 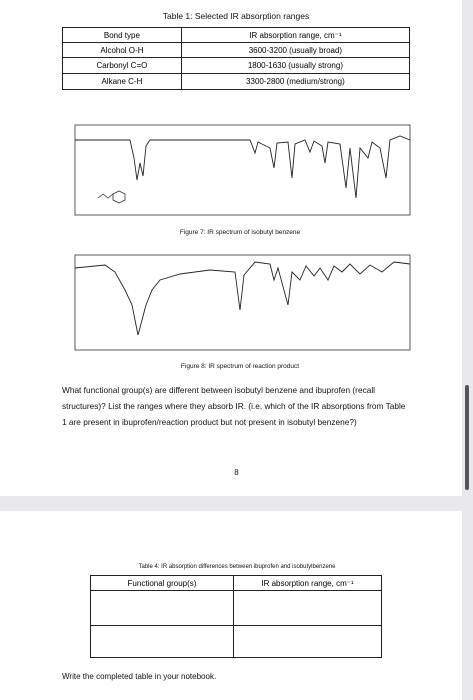 I want to click on cell: 1800-1630 (usually strong), so click(x=295, y=65).